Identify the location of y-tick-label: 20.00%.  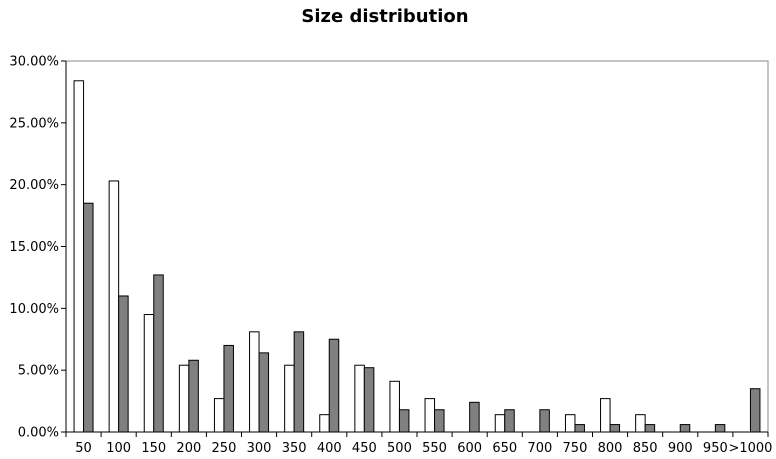
(34, 185).